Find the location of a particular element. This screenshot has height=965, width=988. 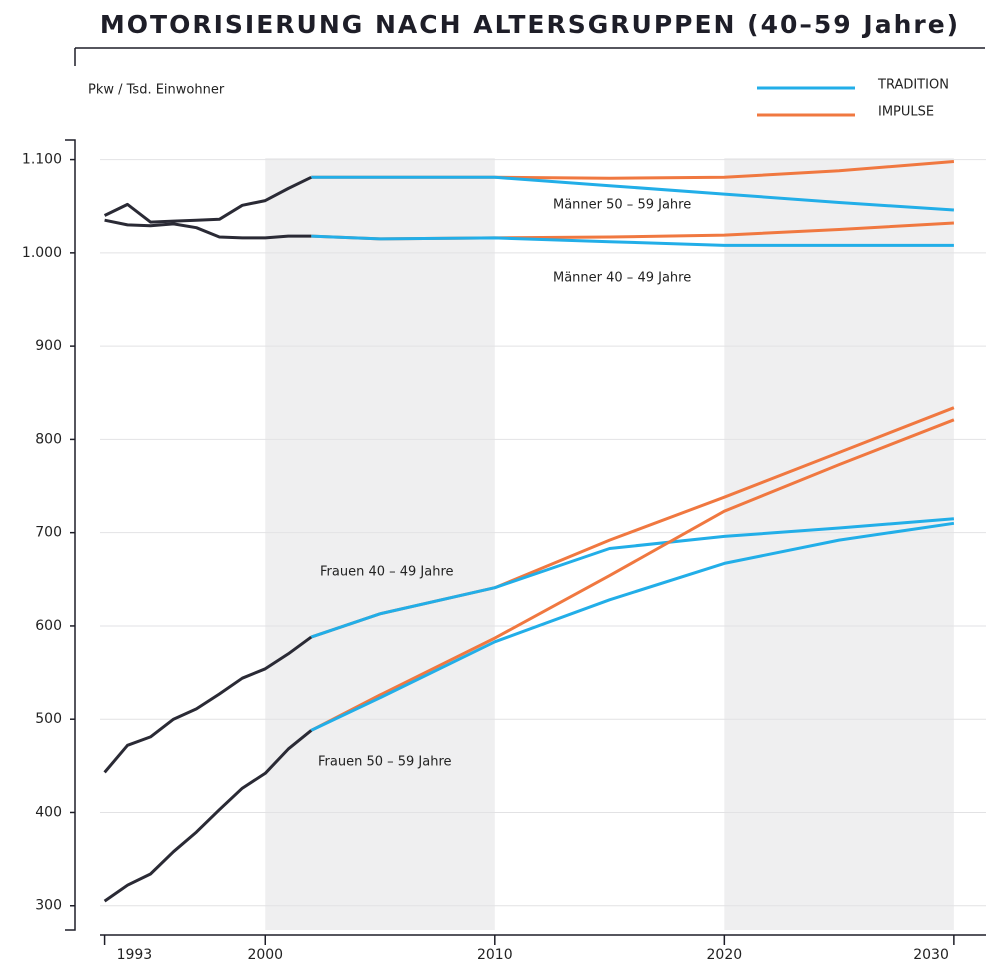

y-tick-label: 600 is located at coordinates (48, 626).